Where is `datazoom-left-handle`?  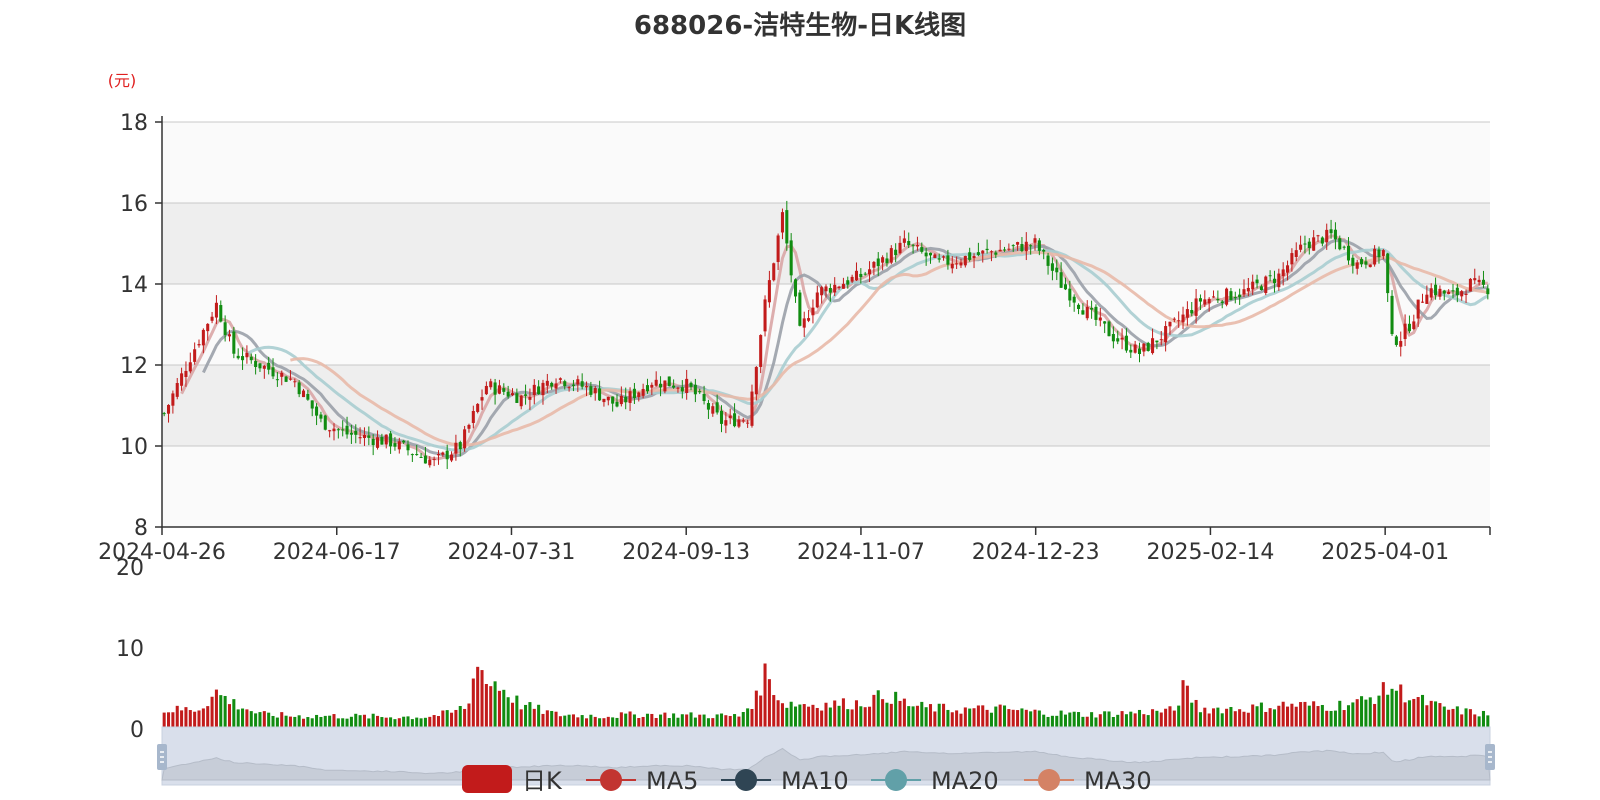
datazoom-left-handle is located at coordinates (162, 757).